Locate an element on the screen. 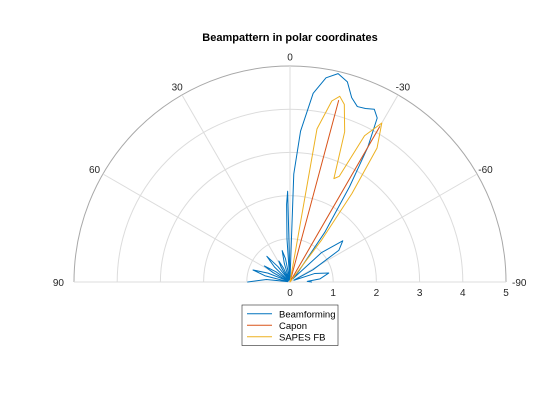 Image resolution: width=560 pixels, height=420 pixels. legend-label: SAPES FB is located at coordinates (302, 337).